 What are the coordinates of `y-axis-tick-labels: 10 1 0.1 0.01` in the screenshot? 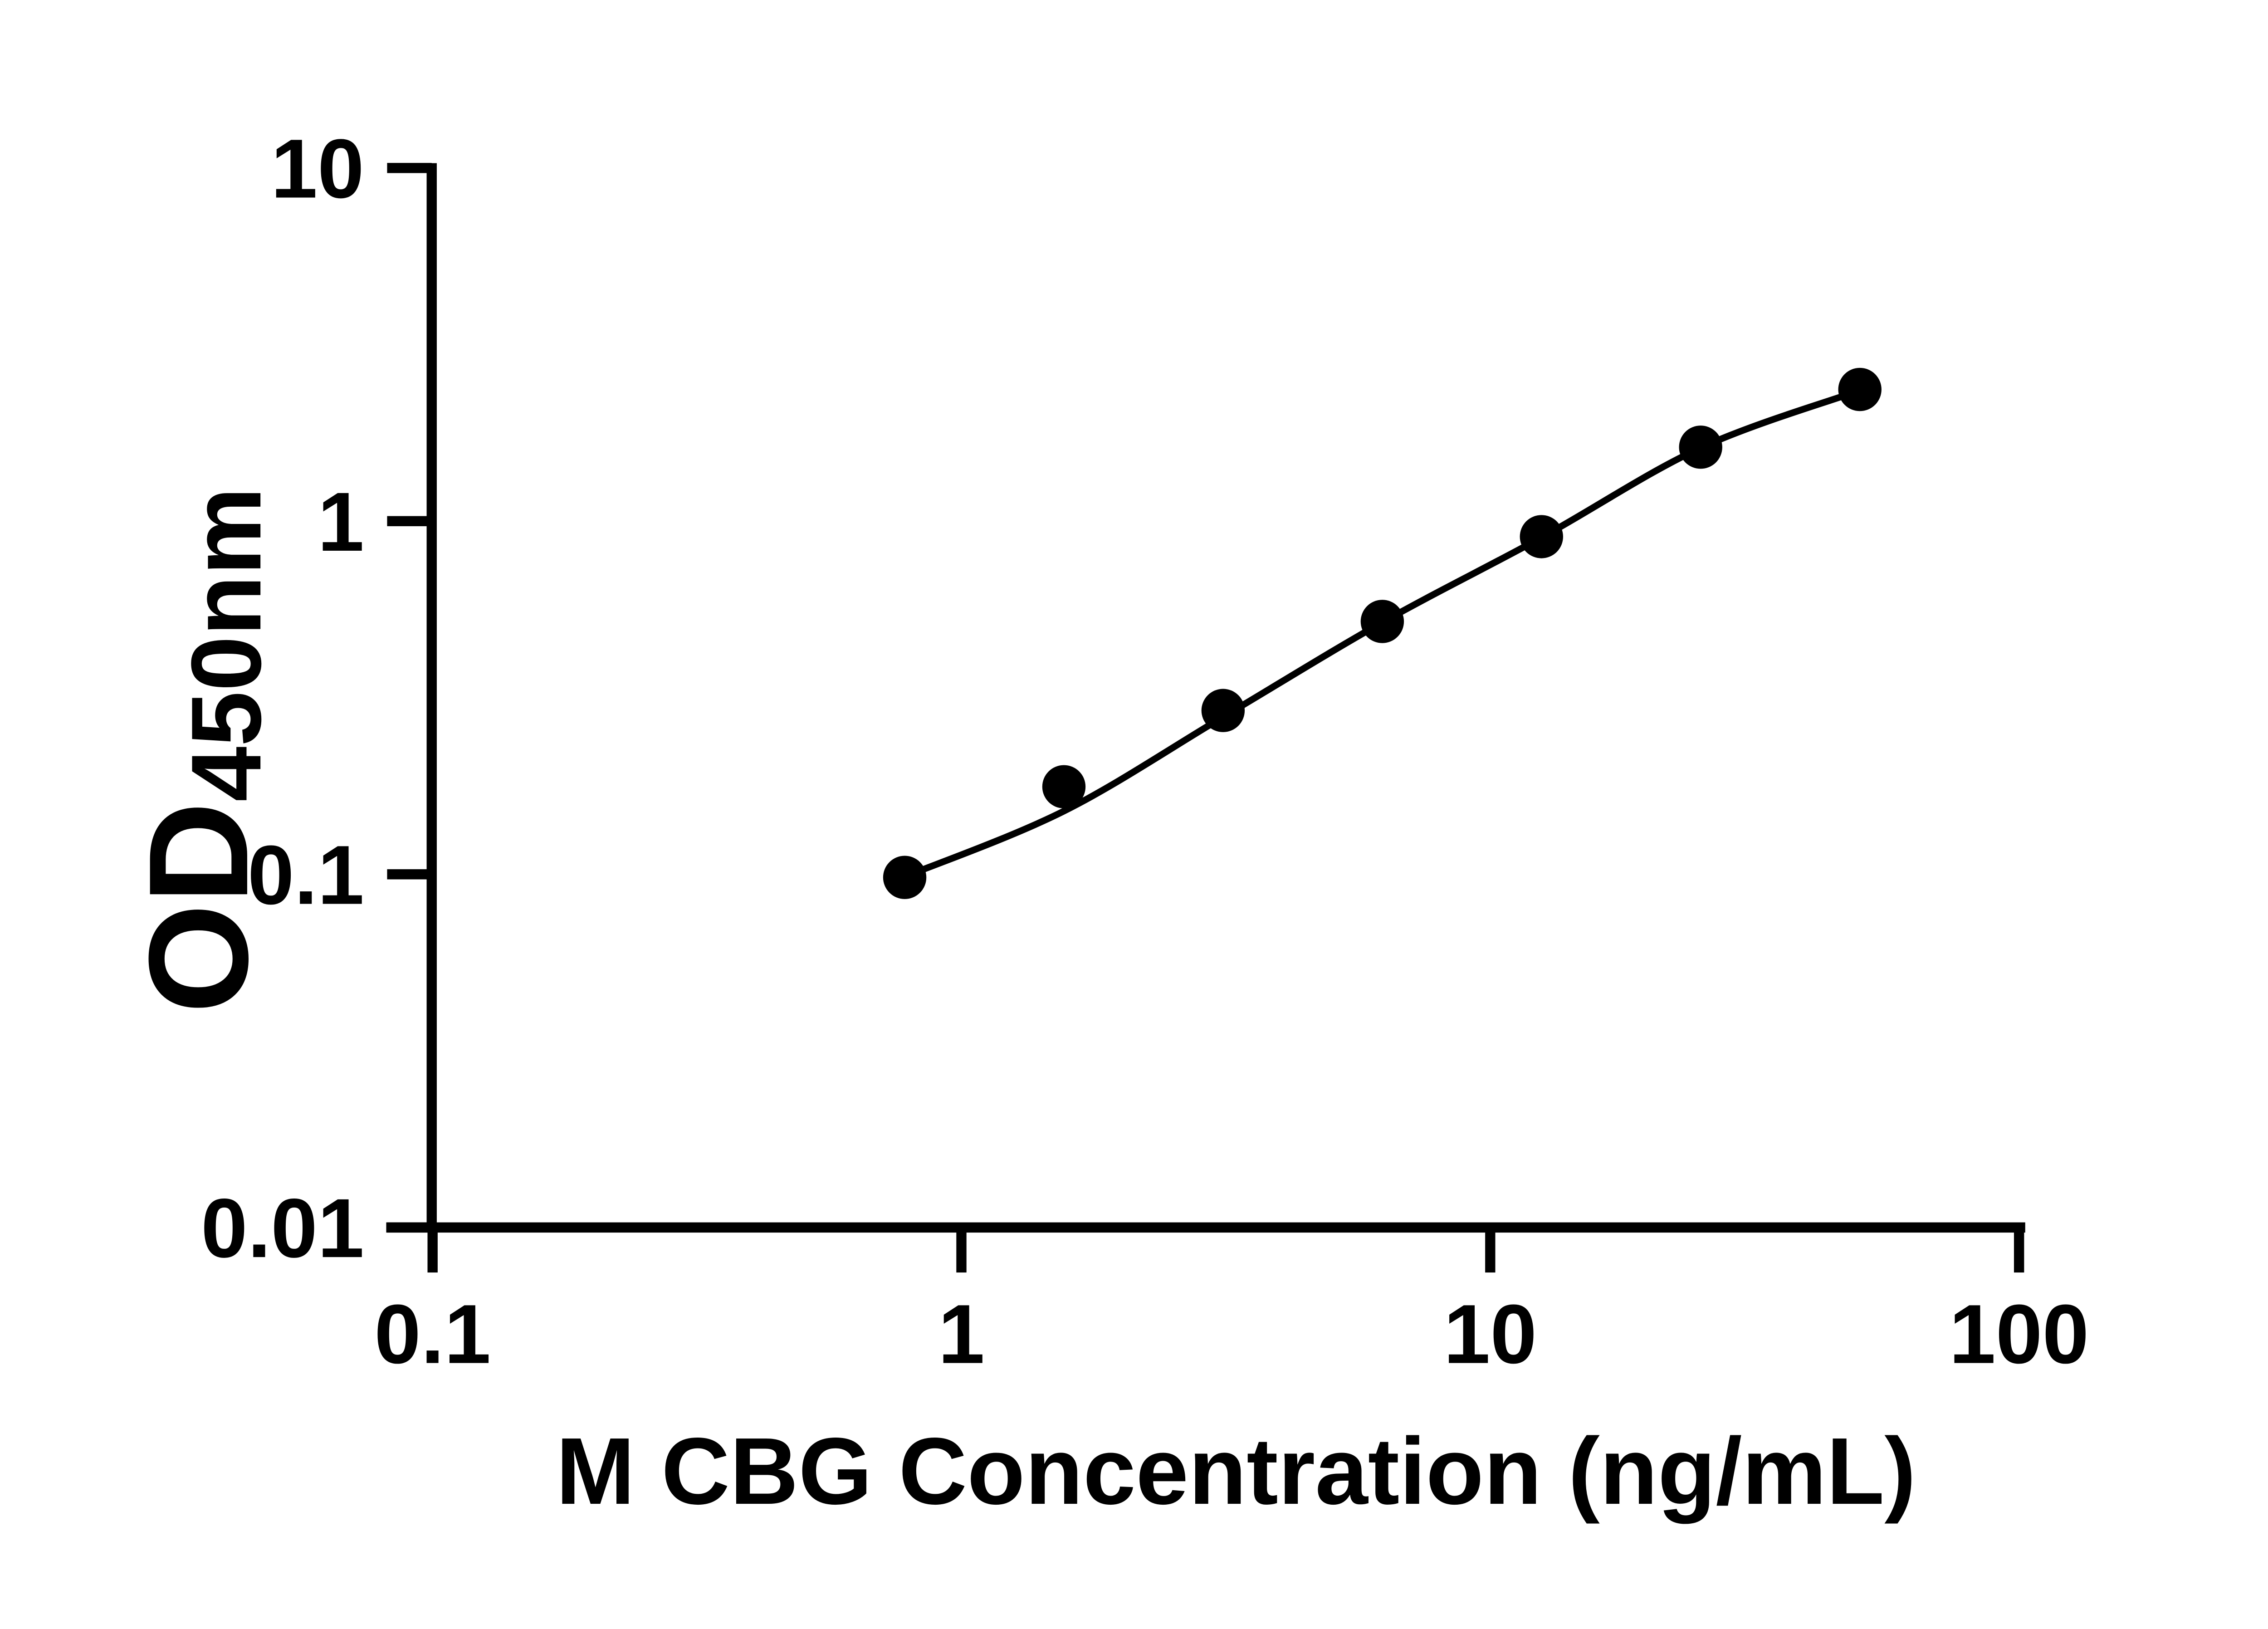 It's located at (283, 699).